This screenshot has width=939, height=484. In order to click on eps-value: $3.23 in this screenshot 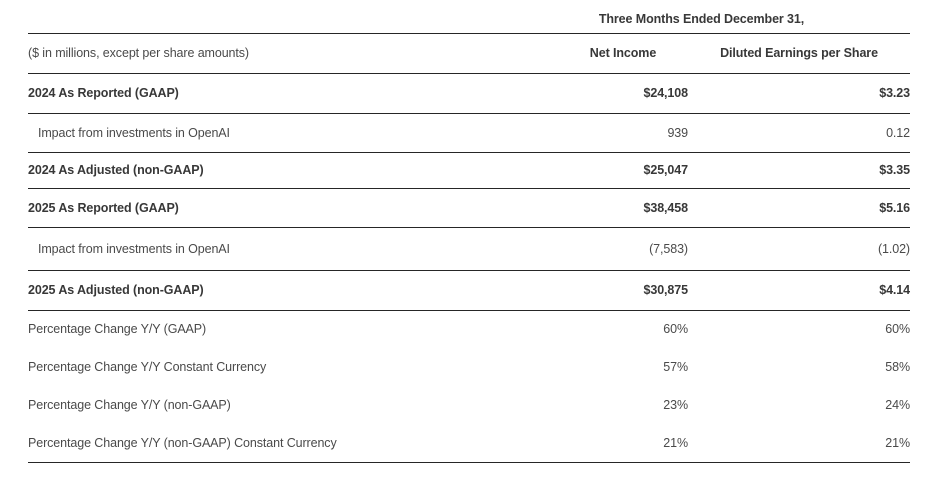, I will do `click(799, 93)`.